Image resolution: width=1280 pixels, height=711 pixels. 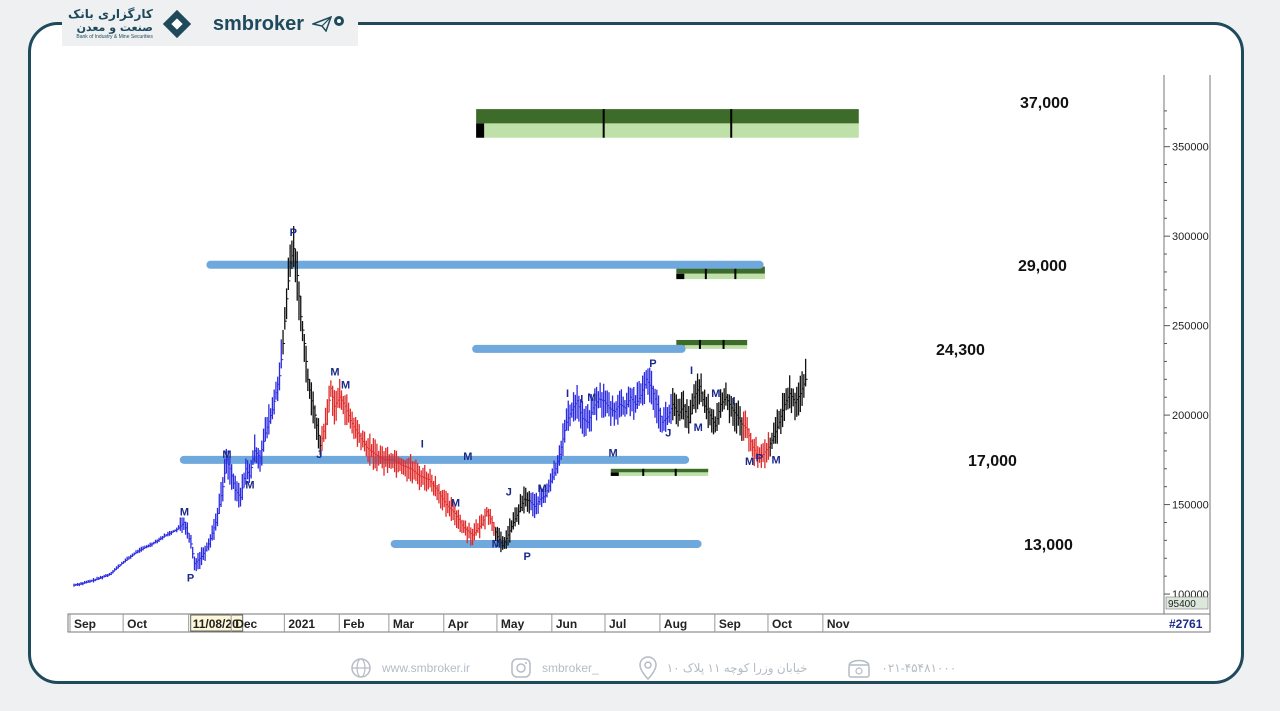 What do you see at coordinates (1182, 604) in the screenshot?
I see `last-price-label: 95400` at bounding box center [1182, 604].